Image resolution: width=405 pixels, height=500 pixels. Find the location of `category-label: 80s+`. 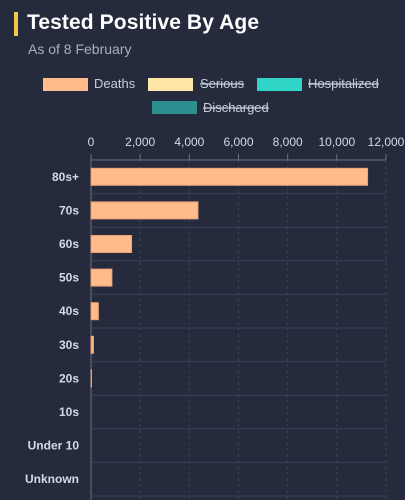

category-label: 80s+ is located at coordinates (65, 177).